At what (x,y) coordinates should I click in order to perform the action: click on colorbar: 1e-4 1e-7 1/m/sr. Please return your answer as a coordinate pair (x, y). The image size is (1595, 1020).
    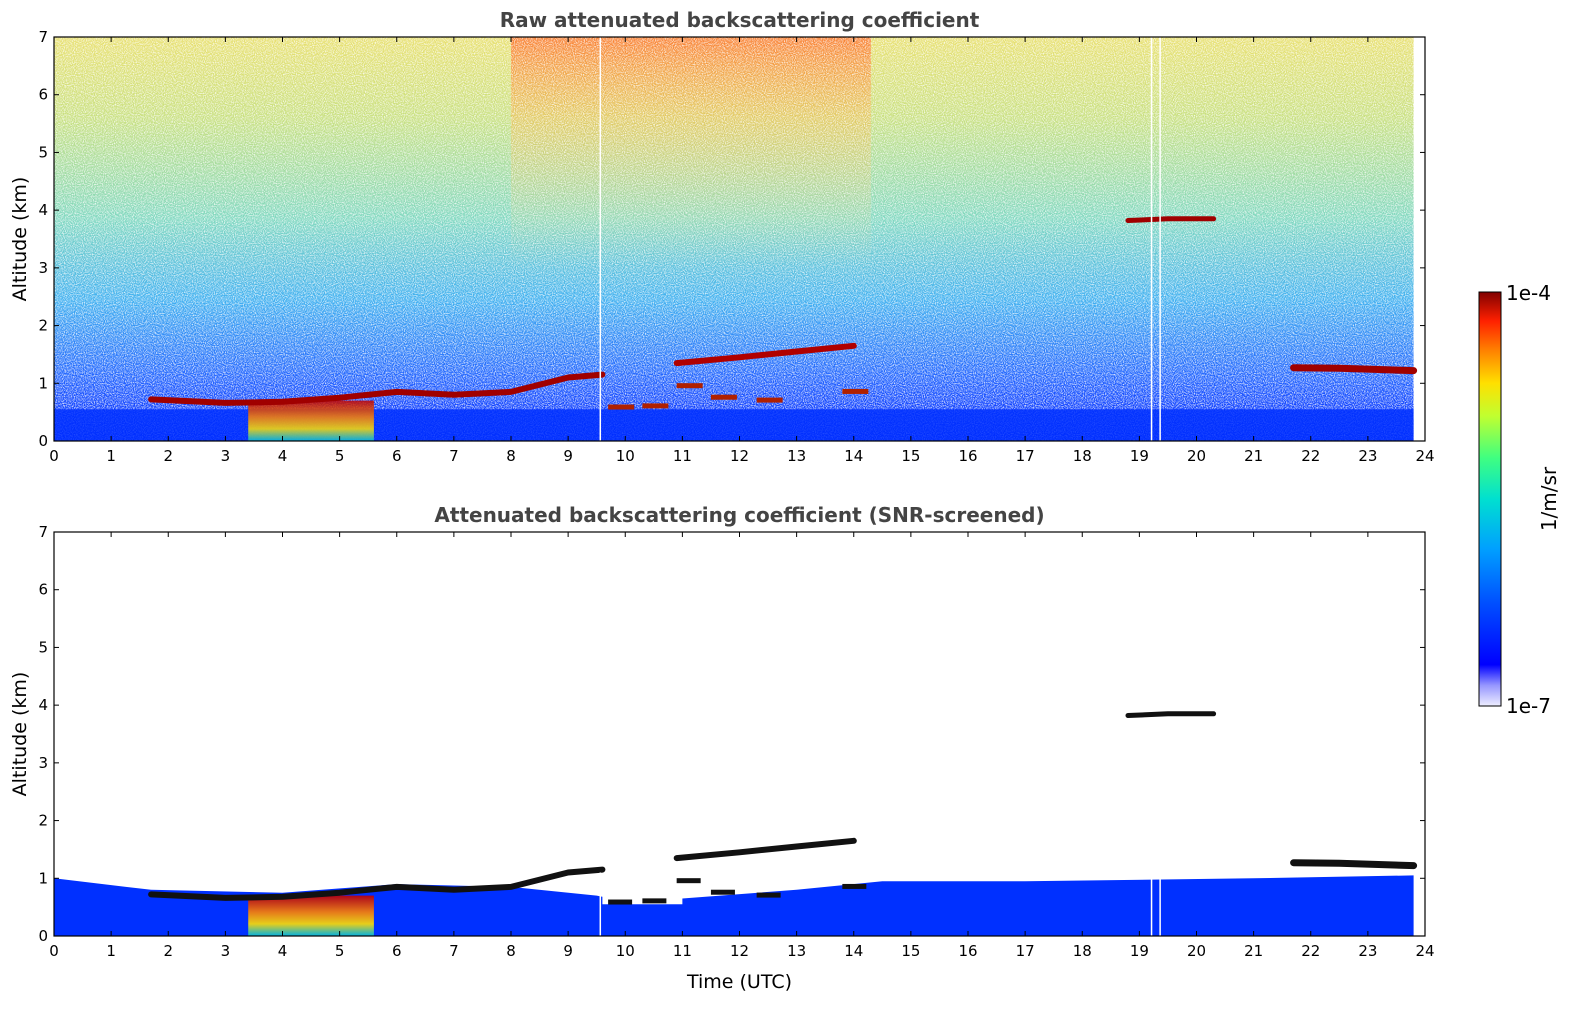
    Looking at the image, I should click on (1519, 499).